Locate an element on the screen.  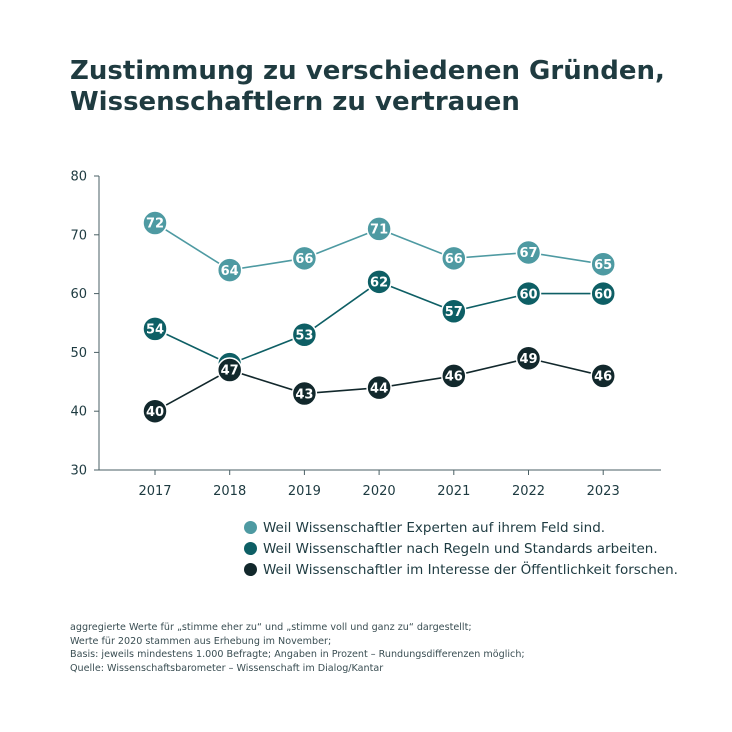
data-label-2-2020: 62 is located at coordinates (379, 283).